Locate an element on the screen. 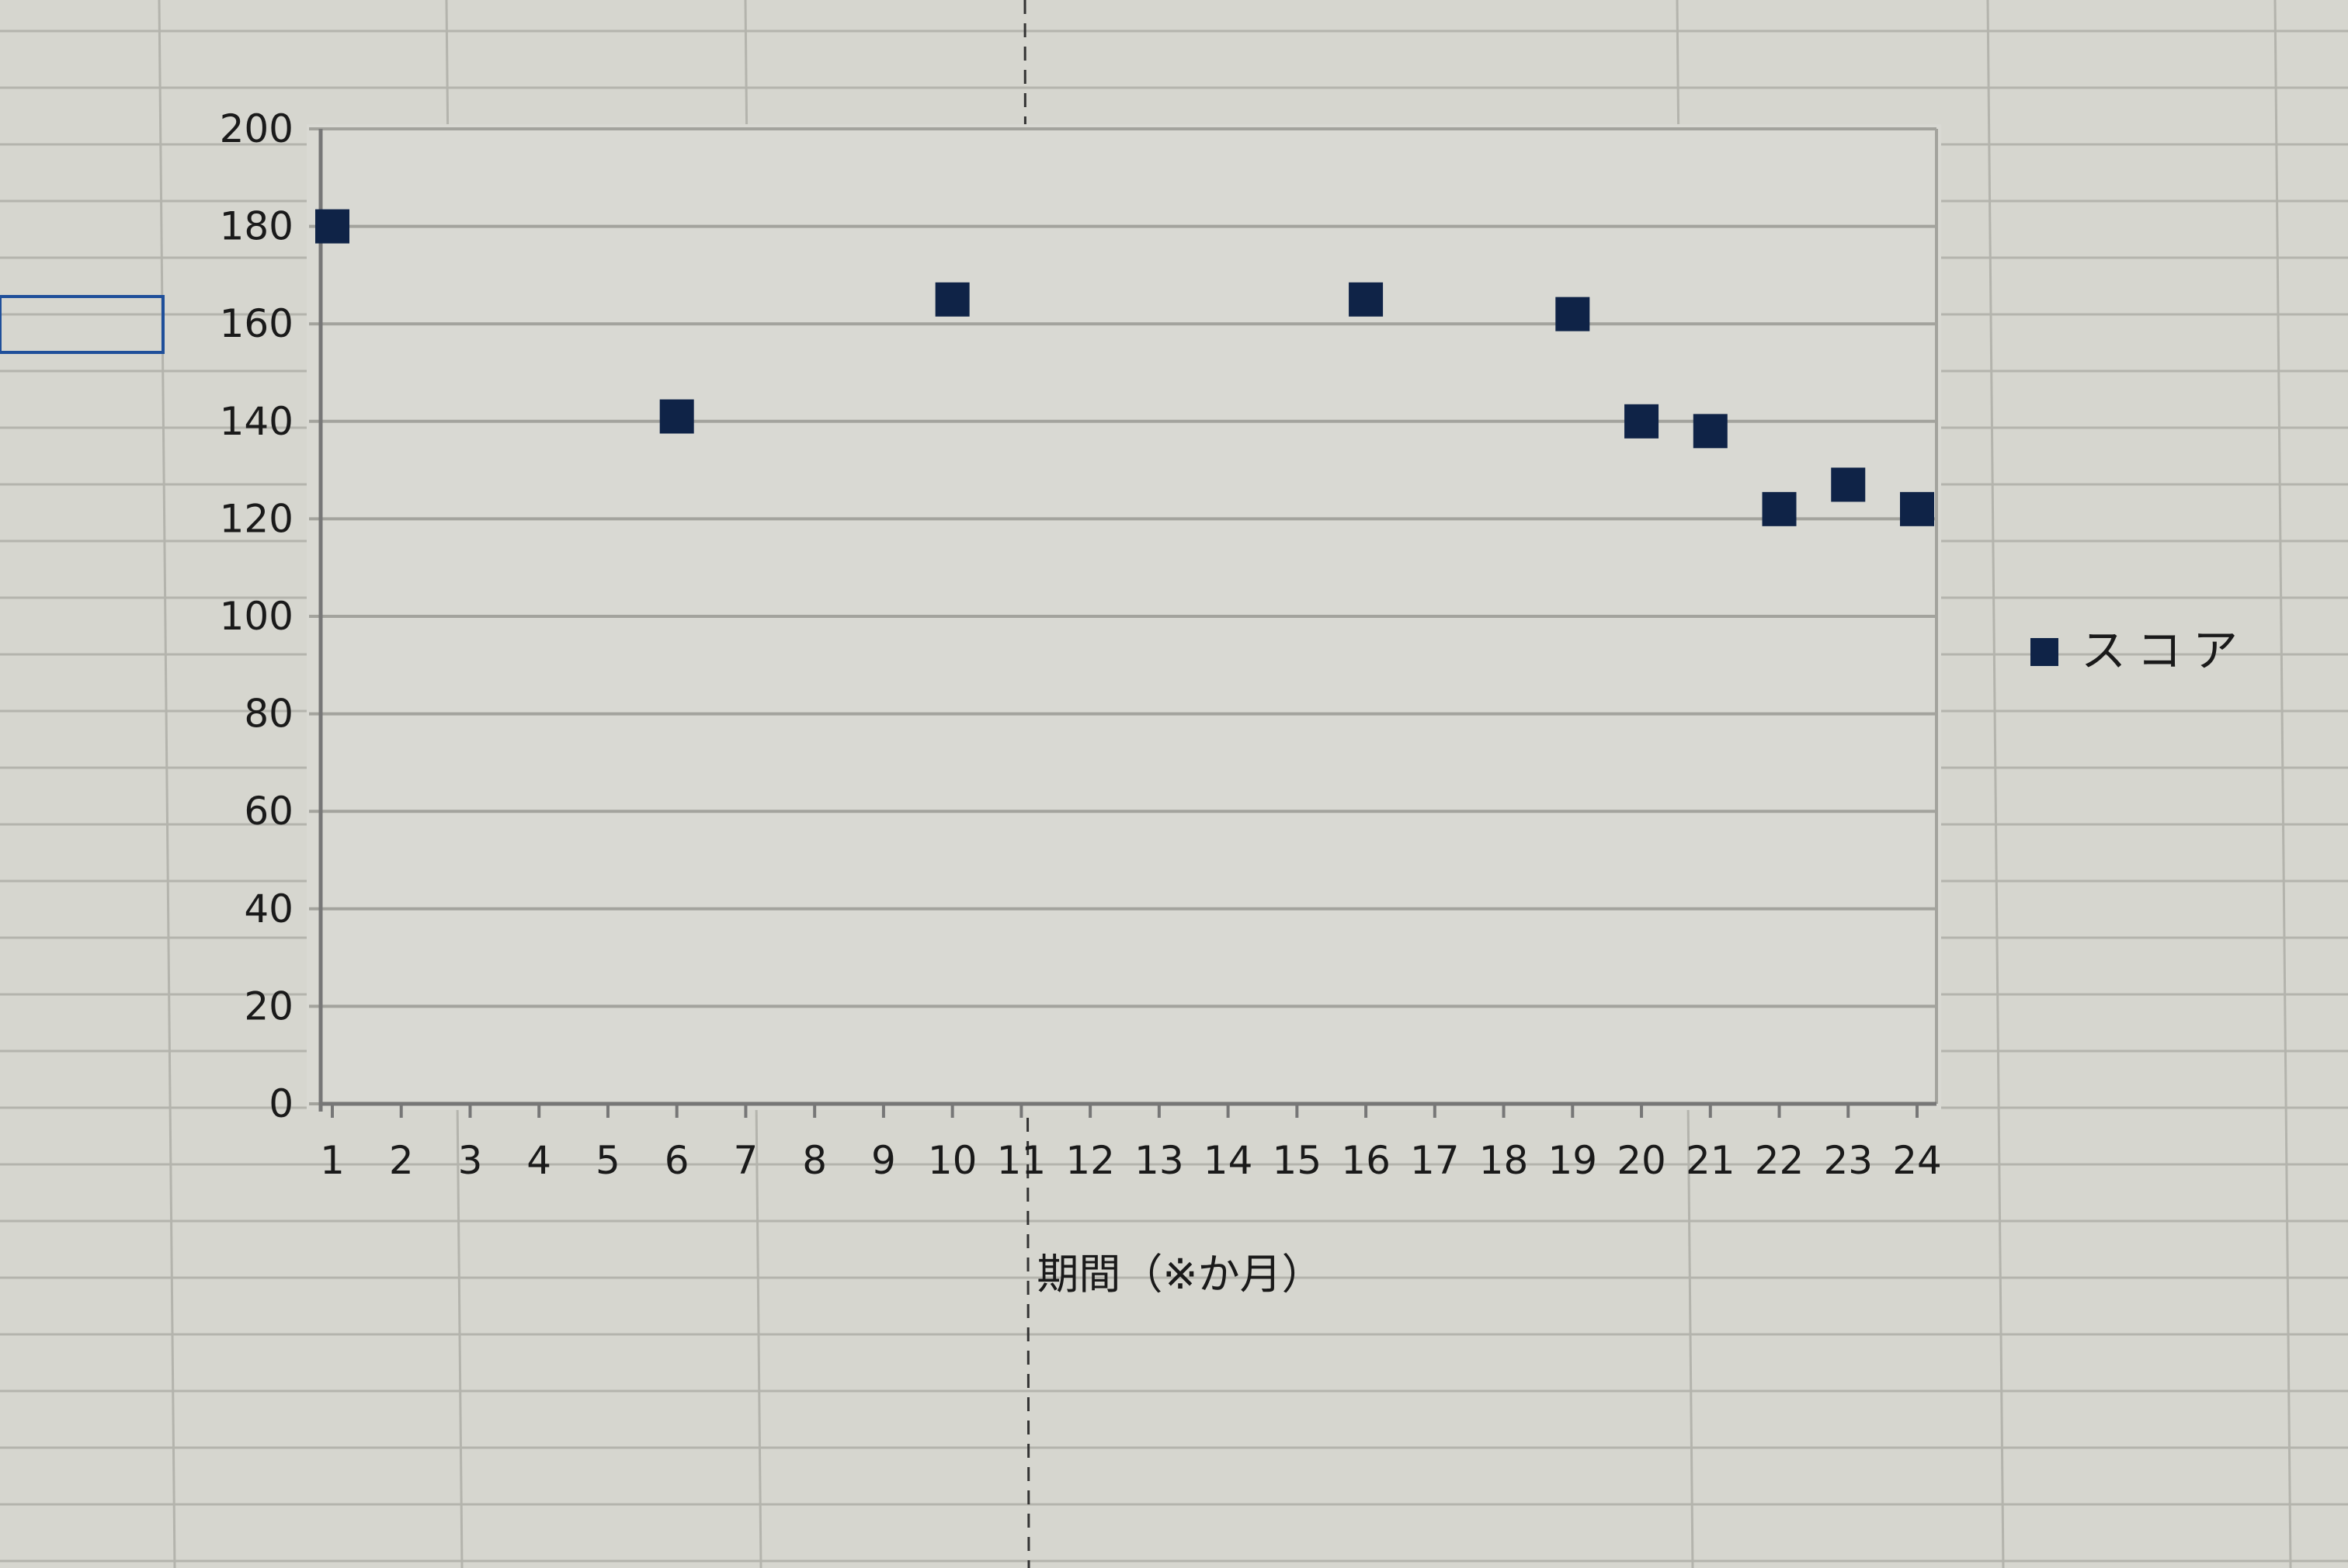  x-tick-label: 18 is located at coordinates (1504, 1160).